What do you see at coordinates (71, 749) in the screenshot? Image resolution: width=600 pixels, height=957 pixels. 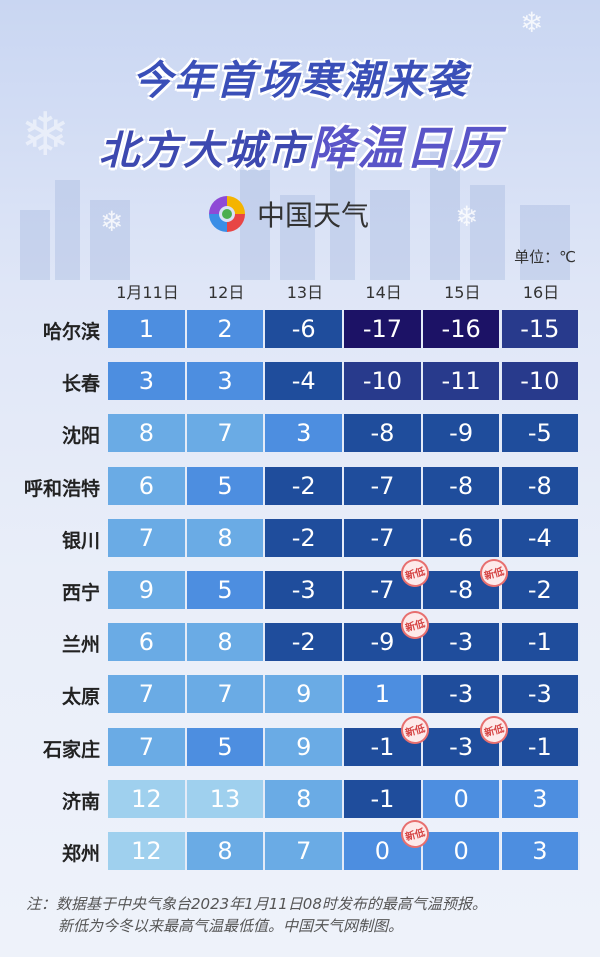 I see `row-label: 石家庄` at bounding box center [71, 749].